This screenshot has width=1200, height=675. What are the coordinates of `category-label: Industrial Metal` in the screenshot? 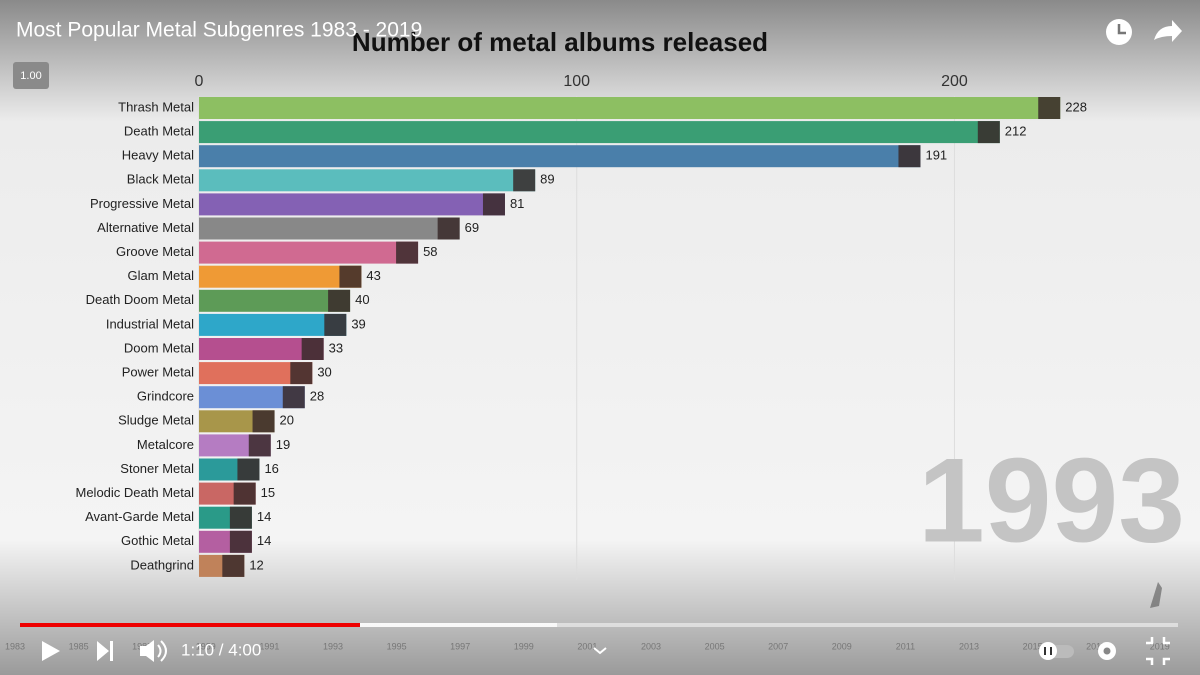 It's located at (150, 323).